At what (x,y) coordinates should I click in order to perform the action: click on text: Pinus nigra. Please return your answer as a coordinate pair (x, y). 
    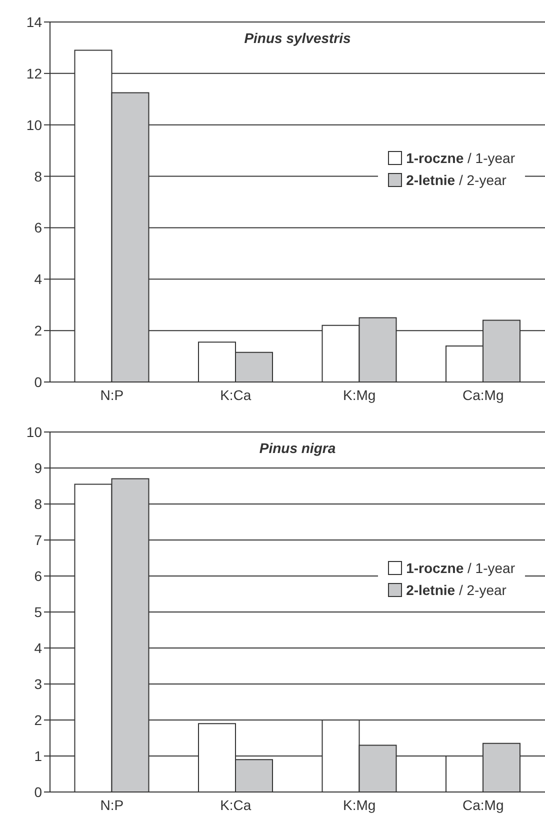
    Looking at the image, I should click on (297, 448).